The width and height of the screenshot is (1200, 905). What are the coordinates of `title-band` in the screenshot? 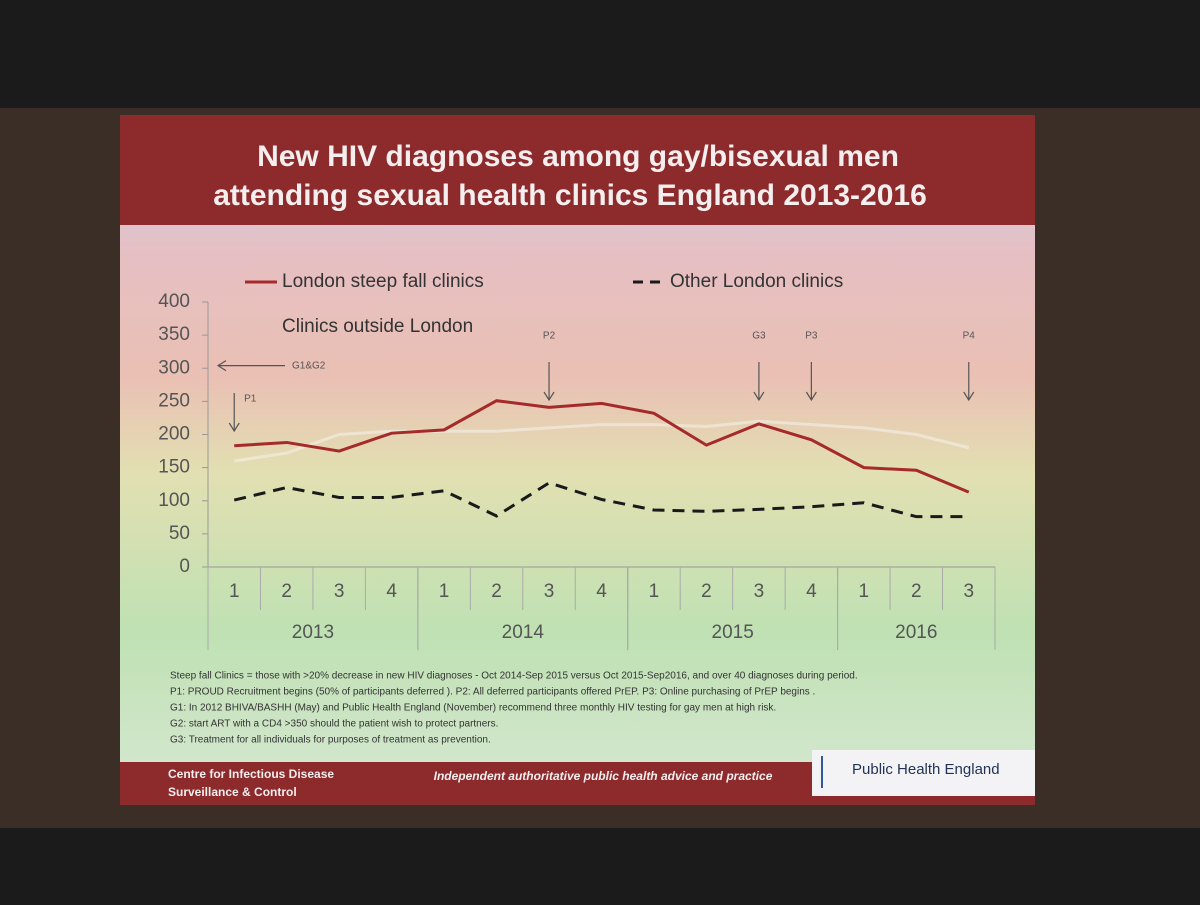 It's located at (577, 170).